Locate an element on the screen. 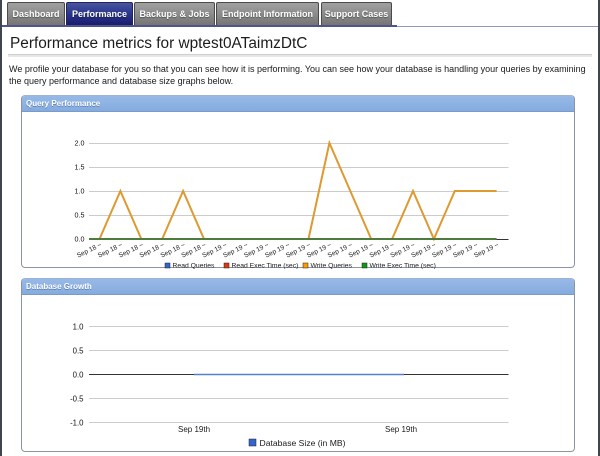 The height and width of the screenshot is (456, 600). svg-text: Write Queries is located at coordinates (332, 266).